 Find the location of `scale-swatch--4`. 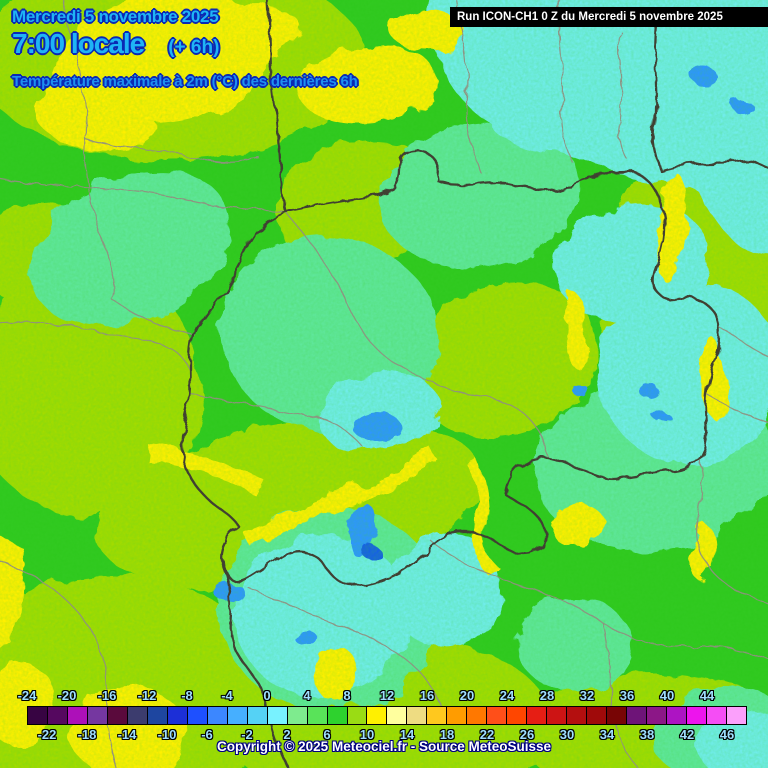

scale-swatch--4 is located at coordinates (236, 715).